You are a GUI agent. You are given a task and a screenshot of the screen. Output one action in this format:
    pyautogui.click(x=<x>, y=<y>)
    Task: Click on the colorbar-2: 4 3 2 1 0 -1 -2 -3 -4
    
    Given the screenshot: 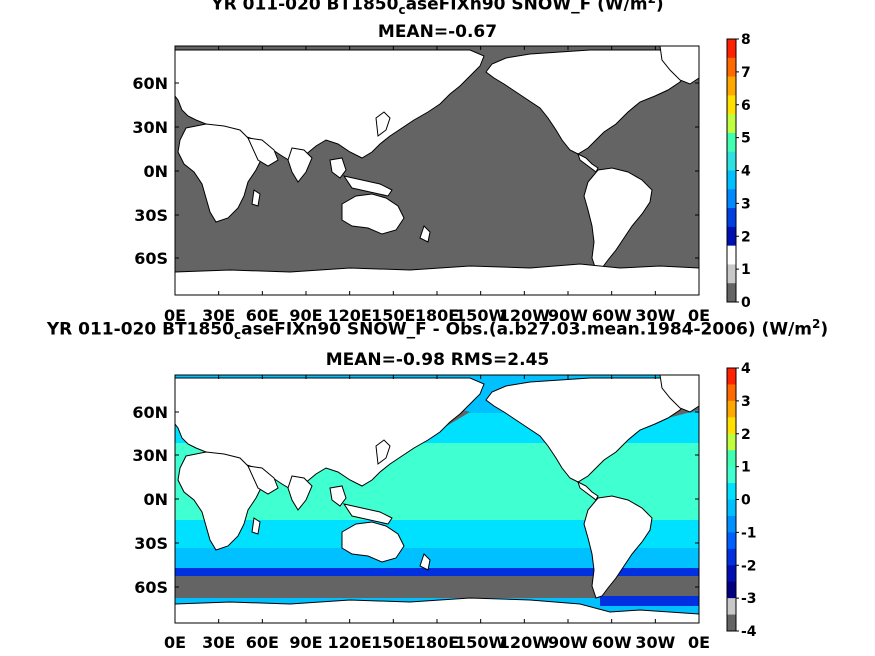 What is the action you would take?
    pyautogui.click(x=741, y=500)
    